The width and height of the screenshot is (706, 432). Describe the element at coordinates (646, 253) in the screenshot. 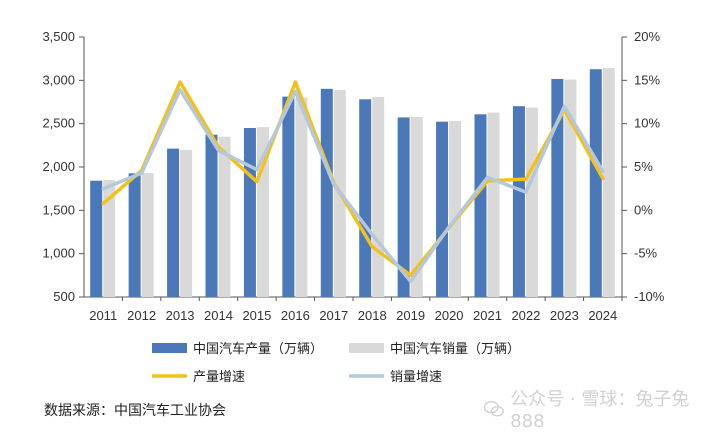

I see `right-tick-label: -5%` at that location.